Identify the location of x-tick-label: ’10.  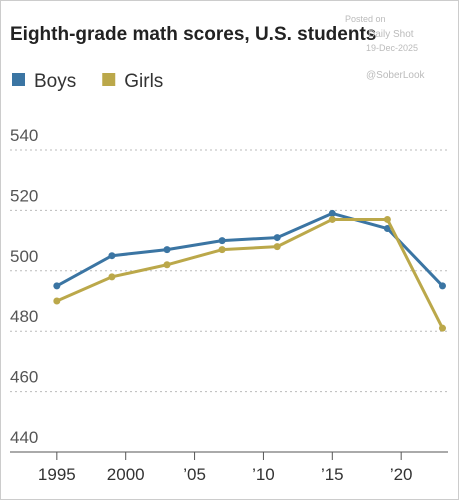
(263, 474).